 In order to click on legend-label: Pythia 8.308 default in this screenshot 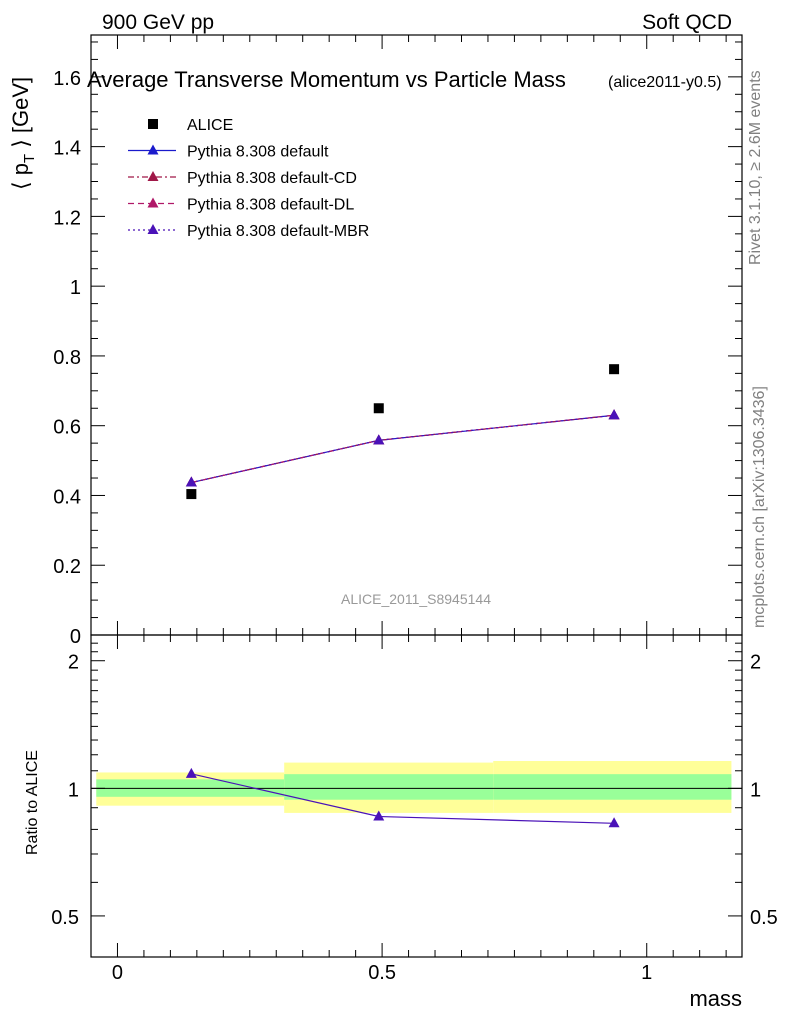, I will do `click(258, 152)`.